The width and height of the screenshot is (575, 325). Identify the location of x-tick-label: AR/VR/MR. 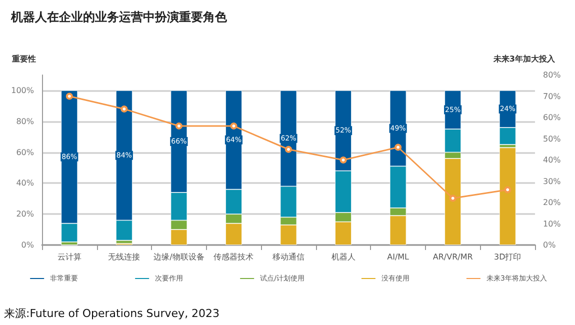
(453, 257).